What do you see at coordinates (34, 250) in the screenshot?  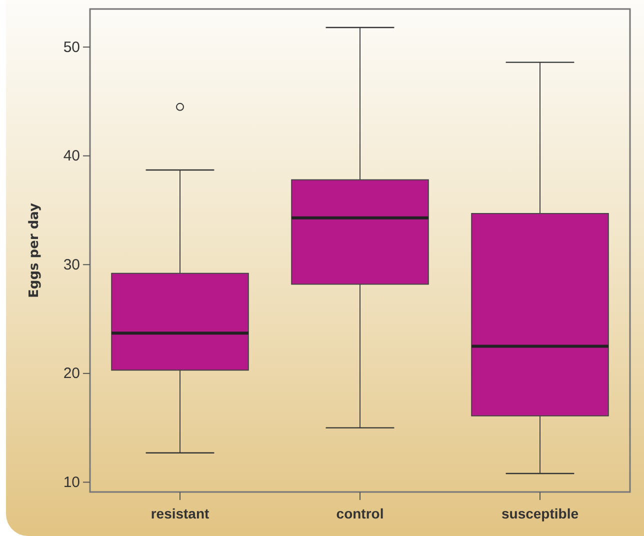 I see `y-axis-title: Eggs per day` at bounding box center [34, 250].